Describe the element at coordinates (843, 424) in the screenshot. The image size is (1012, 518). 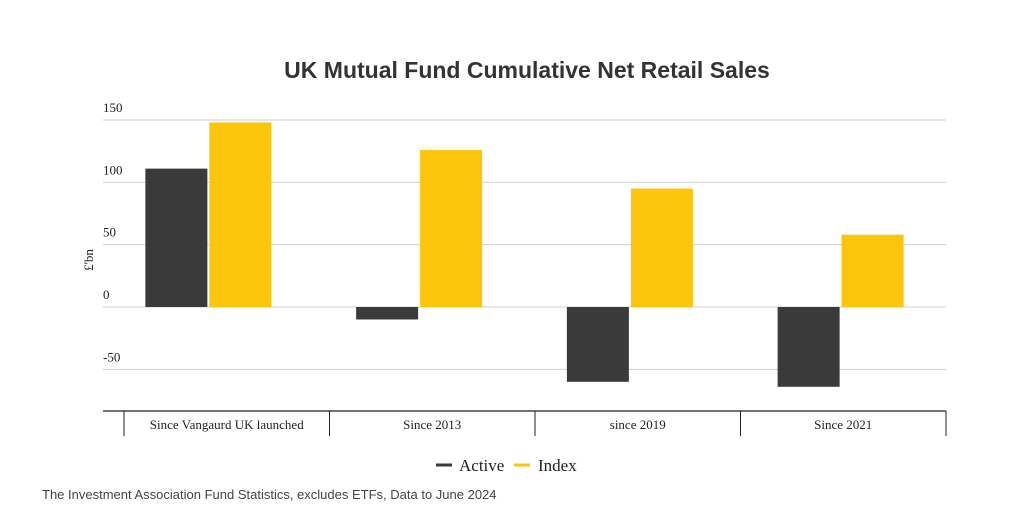
I see `category-label: Since 2021` at that location.